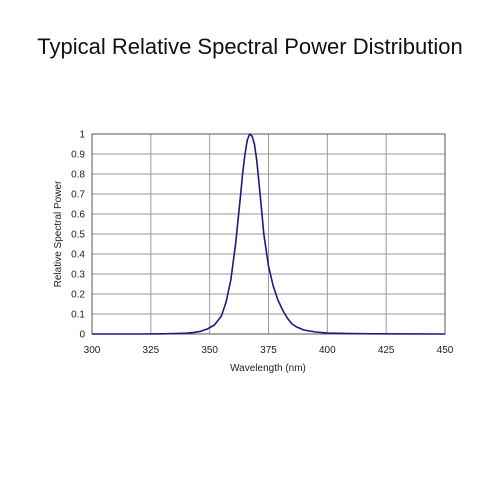 The width and height of the screenshot is (500, 500). I want to click on x-axis-title: Wavelength (nm), so click(268, 368).